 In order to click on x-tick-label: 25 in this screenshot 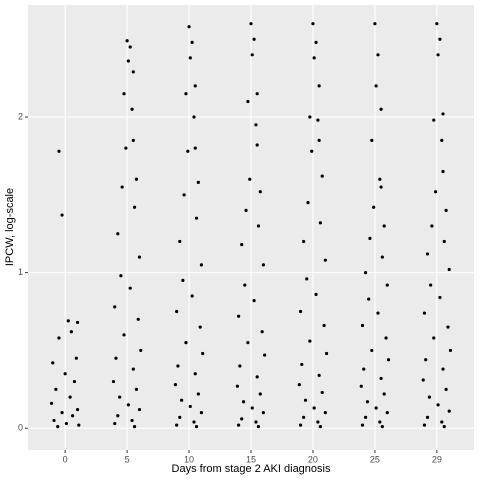, I will do `click(375, 459)`.